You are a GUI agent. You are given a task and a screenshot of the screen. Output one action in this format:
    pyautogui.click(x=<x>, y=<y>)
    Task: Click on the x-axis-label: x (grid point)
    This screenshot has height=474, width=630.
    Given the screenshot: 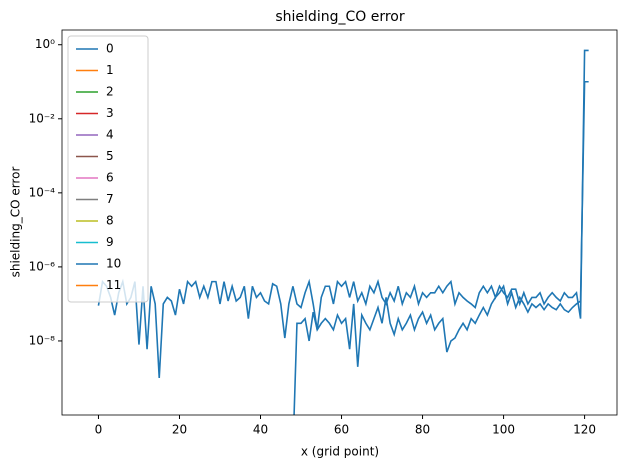 What is the action you would take?
    pyautogui.click(x=340, y=452)
    